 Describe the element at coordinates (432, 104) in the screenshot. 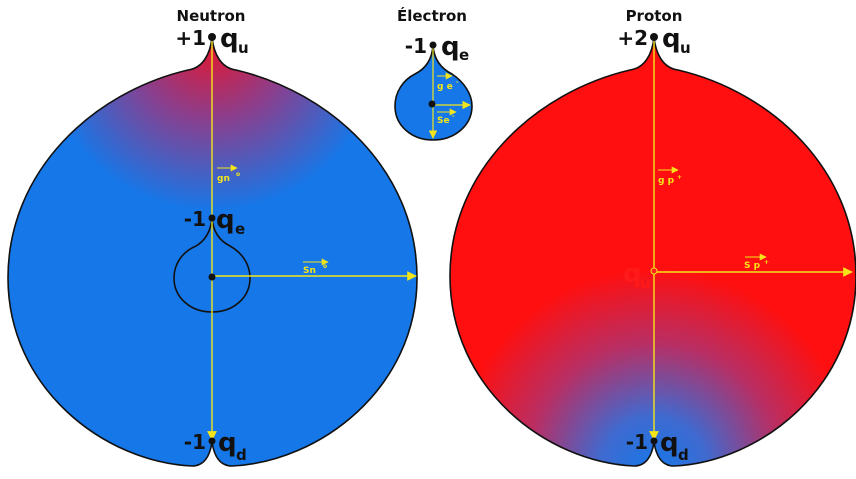

I see `electron-center-point` at that location.